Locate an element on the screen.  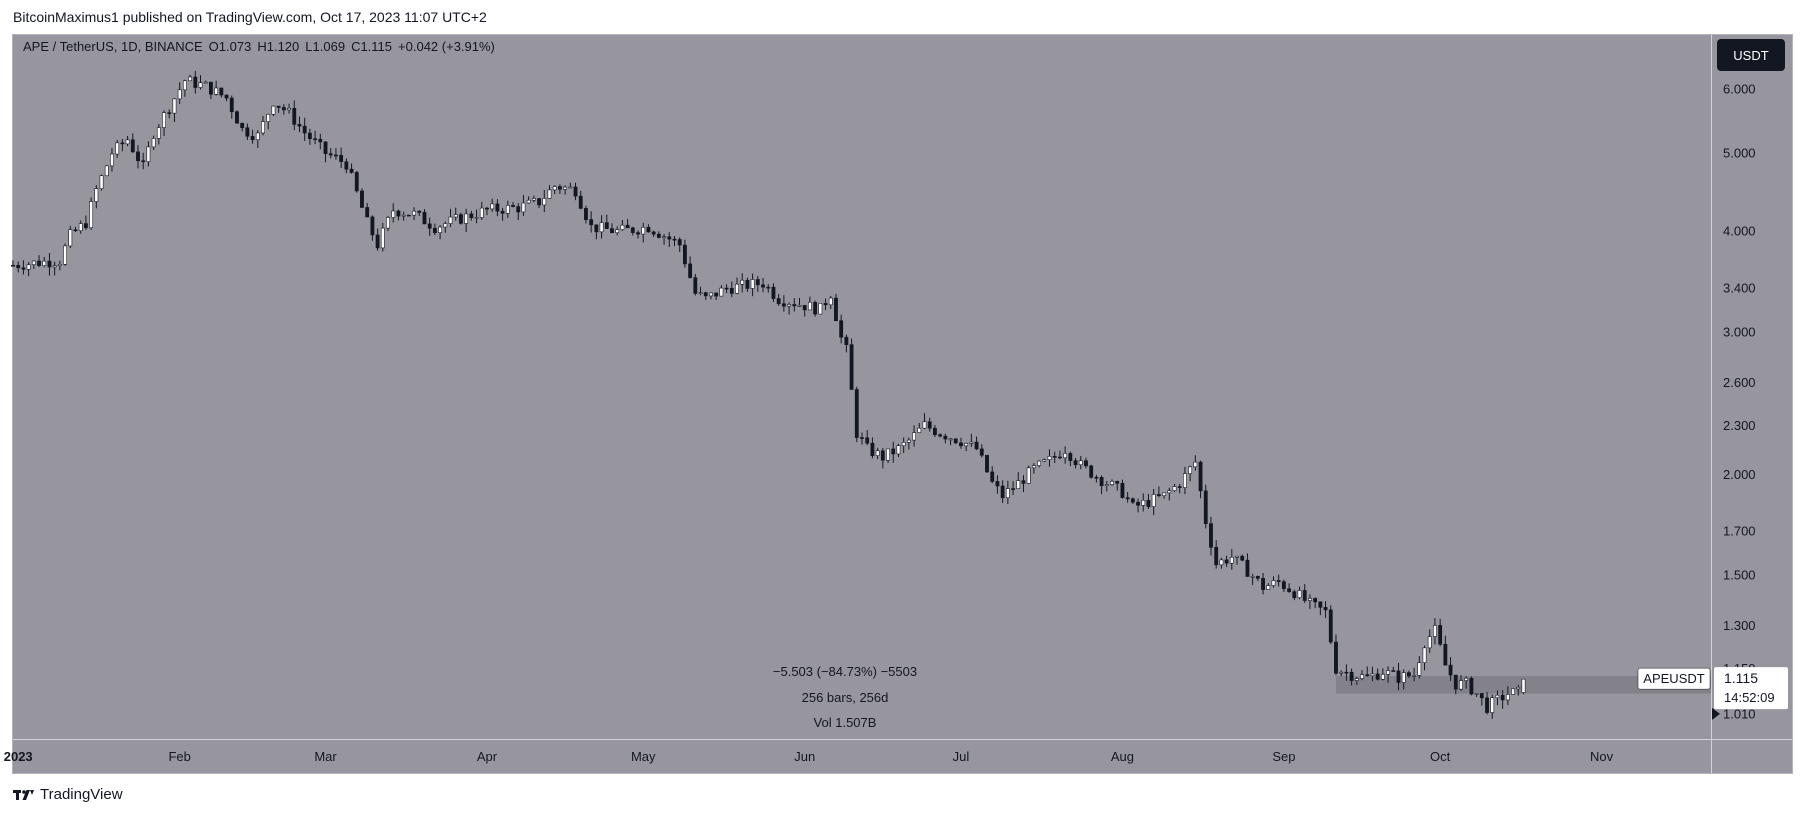
legend-change: +0.042 (+3.91%) is located at coordinates (446, 46).